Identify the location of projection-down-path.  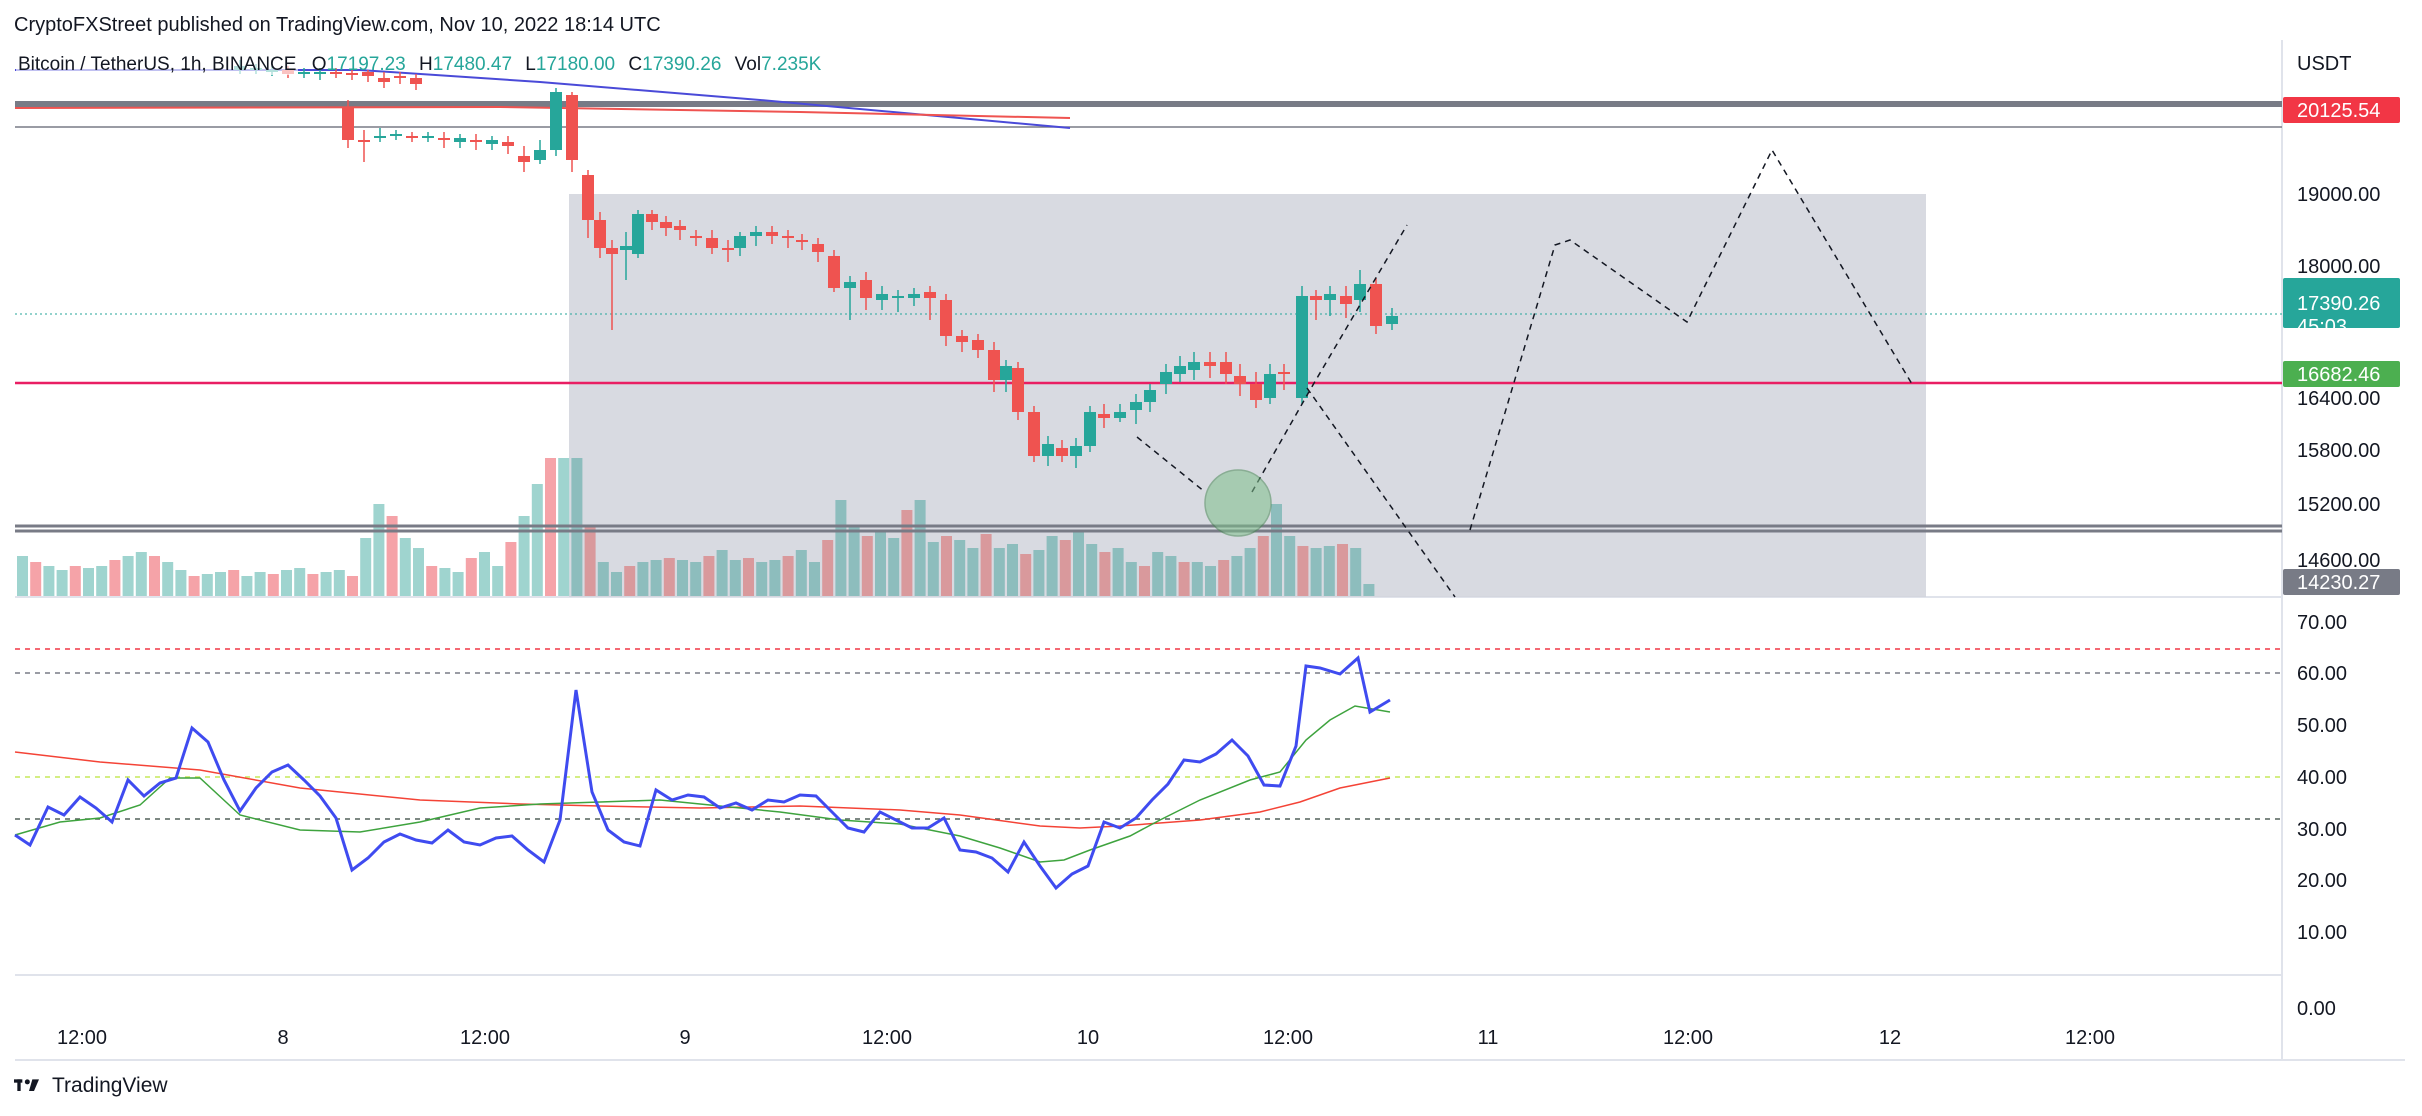
(1381, 492).